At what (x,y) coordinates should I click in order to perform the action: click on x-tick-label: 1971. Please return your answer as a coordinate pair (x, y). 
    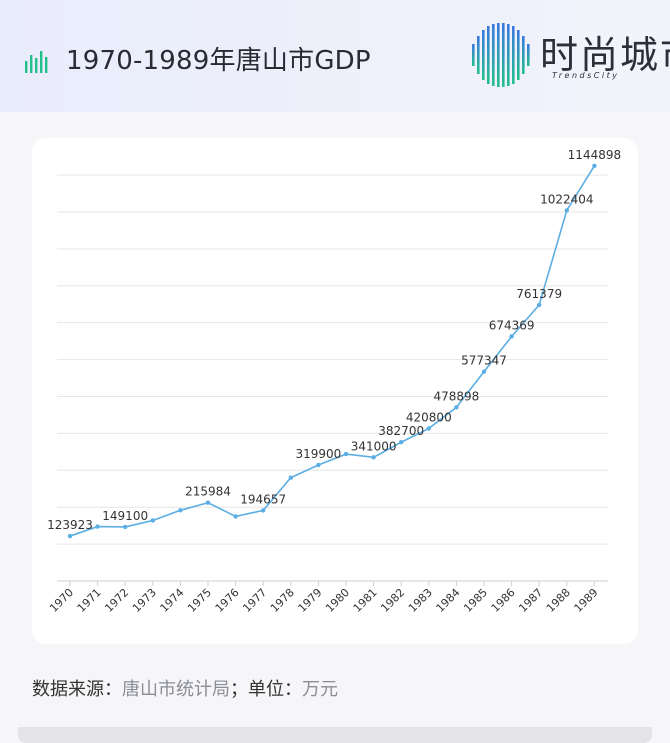
    Looking at the image, I should click on (89, 600).